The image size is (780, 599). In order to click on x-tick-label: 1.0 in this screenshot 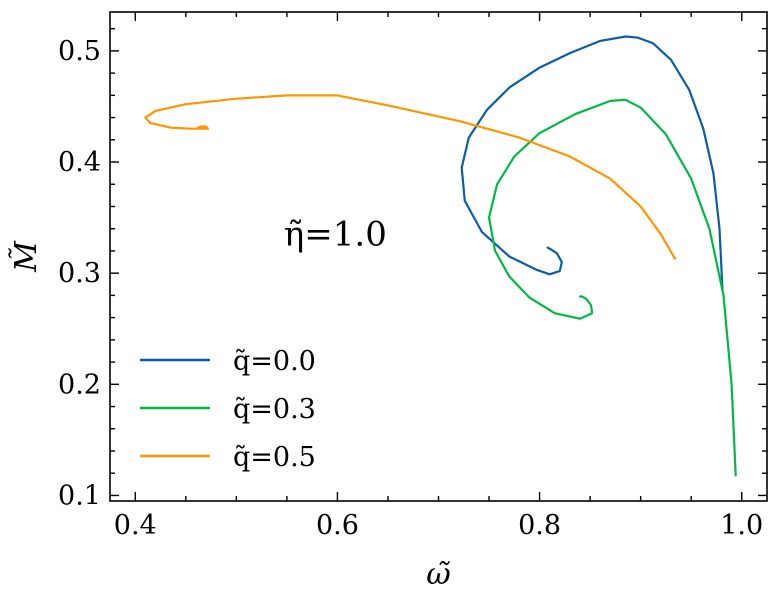, I will do `click(741, 525)`.